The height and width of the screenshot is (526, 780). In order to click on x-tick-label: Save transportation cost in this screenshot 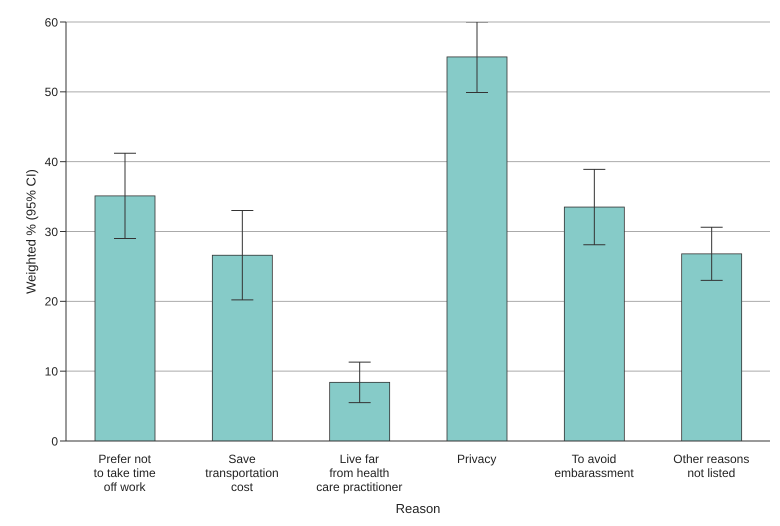, I will do `click(242, 473)`.